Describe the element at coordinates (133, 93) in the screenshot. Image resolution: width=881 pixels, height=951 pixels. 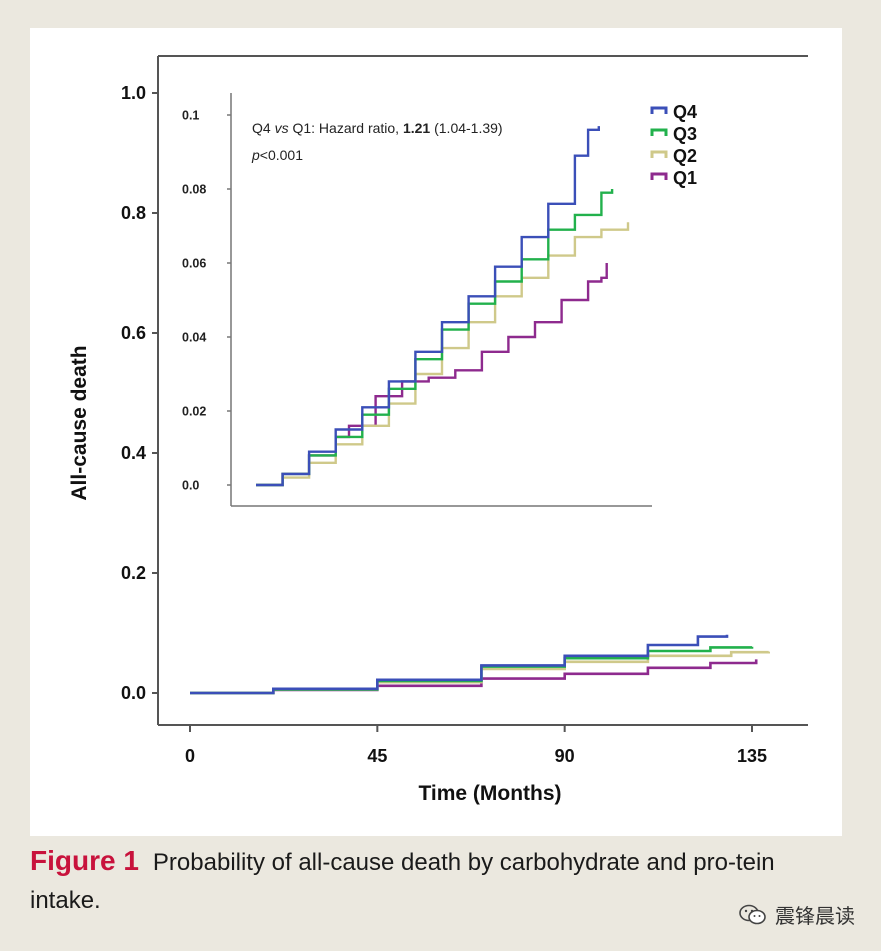
I see `main-y-tick-label: 1.0` at that location.